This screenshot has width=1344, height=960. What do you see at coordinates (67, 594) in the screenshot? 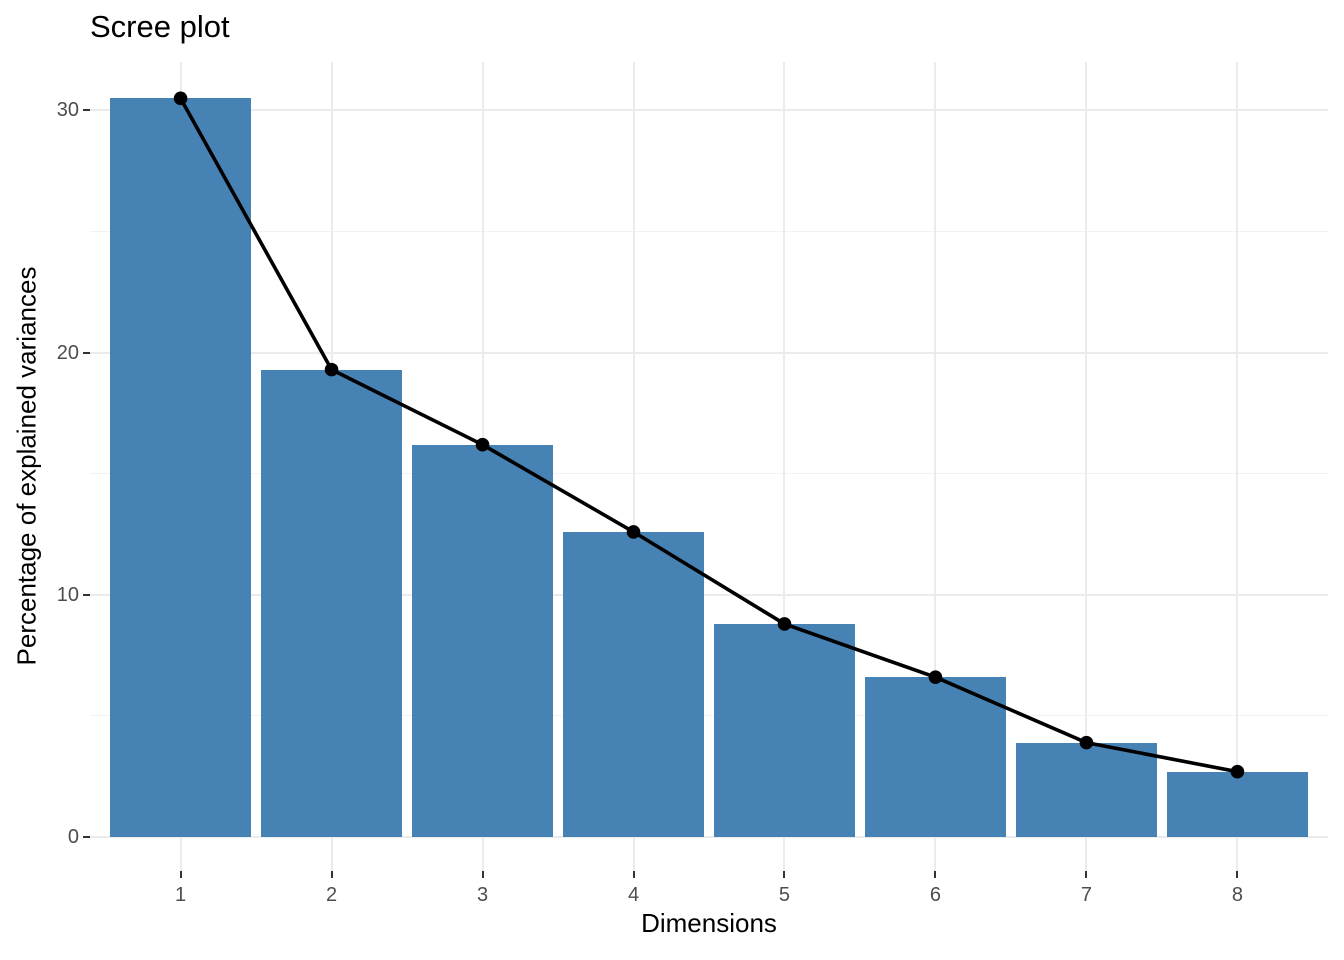
I see `y-tick-label: 10` at bounding box center [67, 594].